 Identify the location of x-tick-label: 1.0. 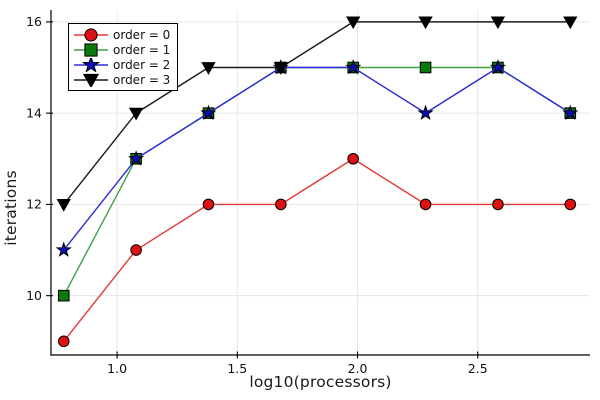
(117, 368).